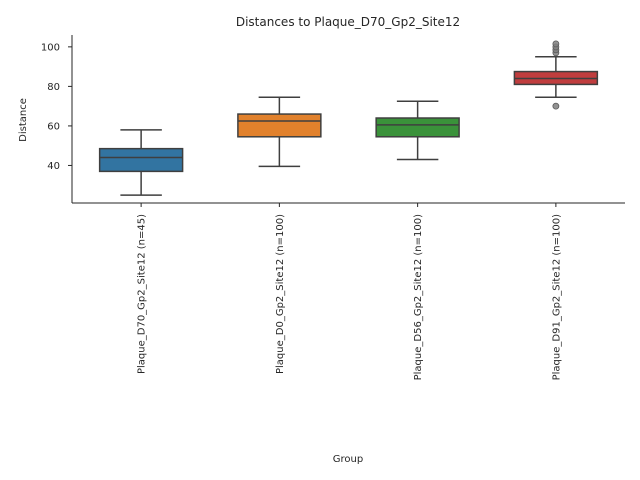 The width and height of the screenshot is (640, 480). What do you see at coordinates (53, 166) in the screenshot?
I see `y-tick-label: 40` at bounding box center [53, 166].